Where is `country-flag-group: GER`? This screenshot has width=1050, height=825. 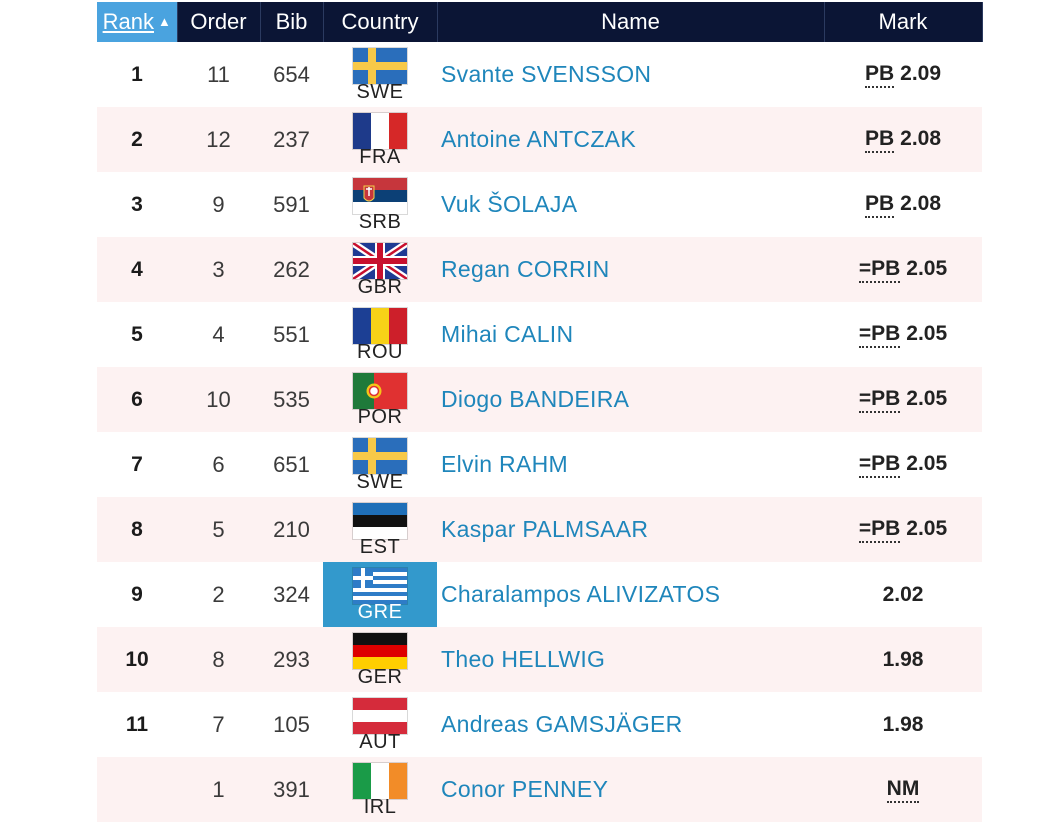 country-flag-group: GER is located at coordinates (380, 660).